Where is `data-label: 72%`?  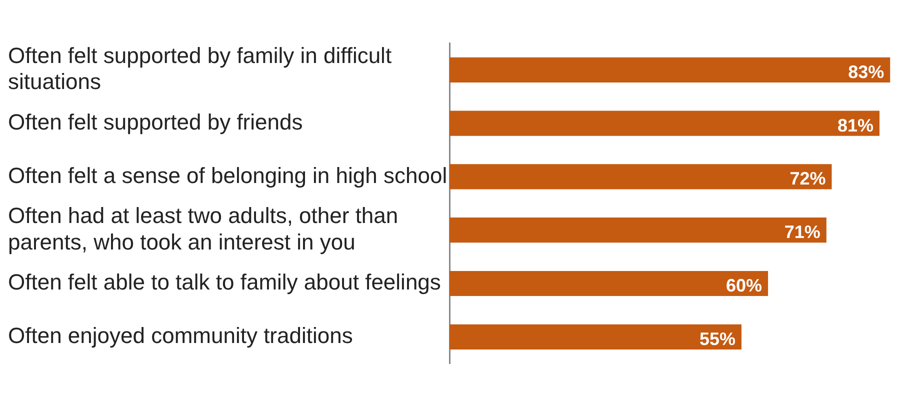
data-label: 72% is located at coordinates (808, 178).